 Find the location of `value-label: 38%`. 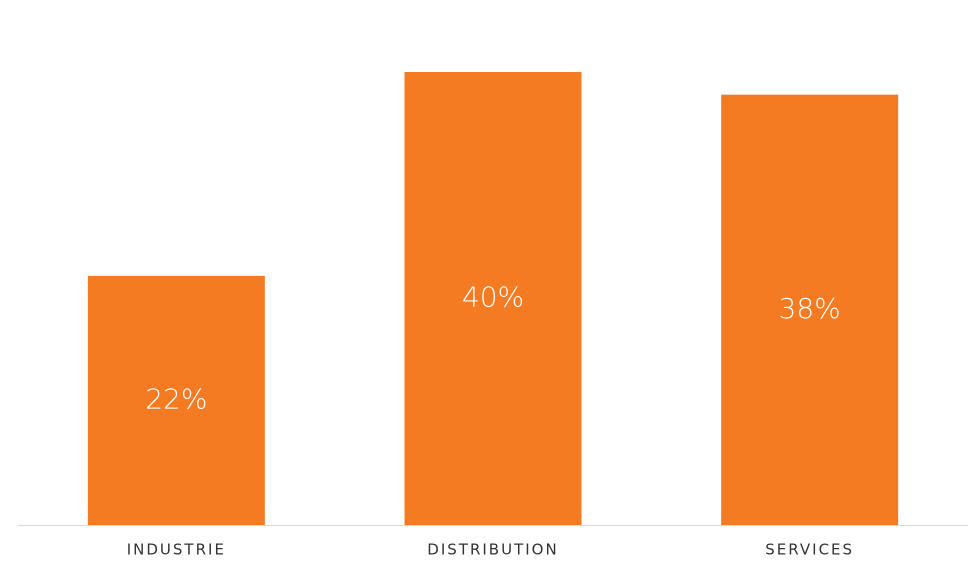

value-label: 38% is located at coordinates (810, 308).